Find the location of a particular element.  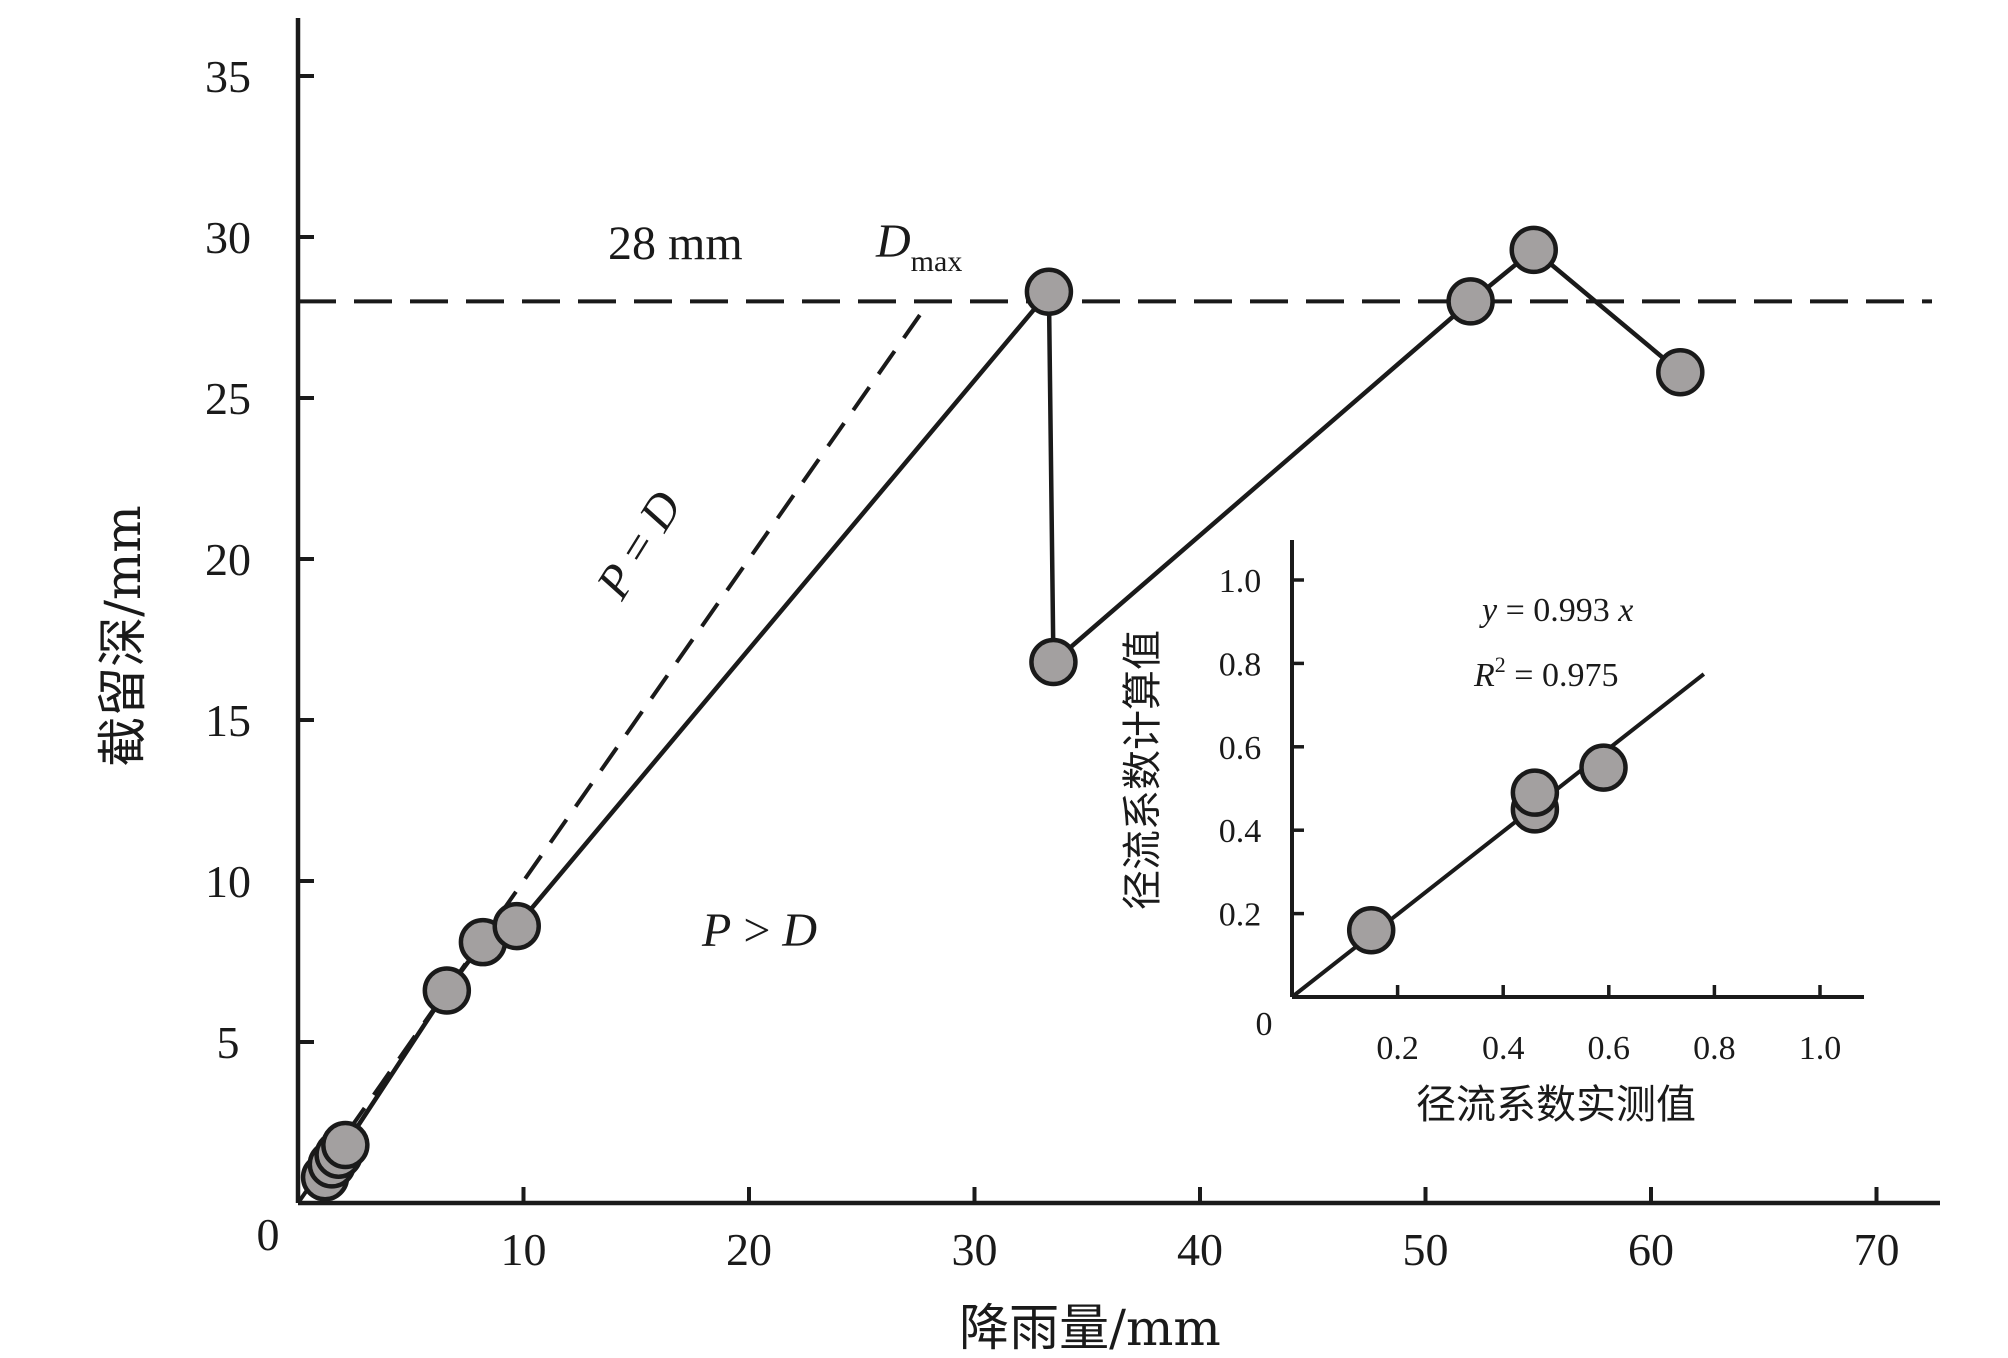

inset-y-tick-label: 1.0 is located at coordinates (1240, 581).